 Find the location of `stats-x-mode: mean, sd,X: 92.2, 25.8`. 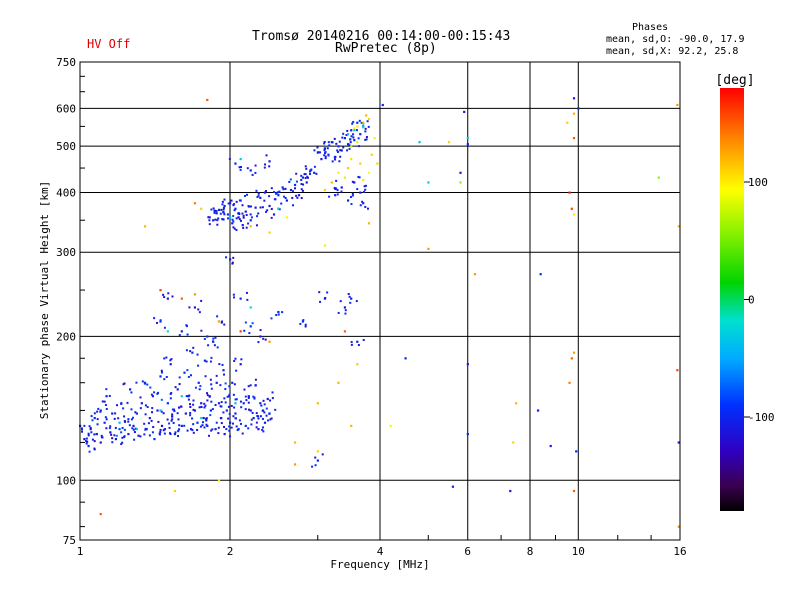

stats-x-mode: mean, sd,X: 92.2, 25.8 is located at coordinates (672, 51).